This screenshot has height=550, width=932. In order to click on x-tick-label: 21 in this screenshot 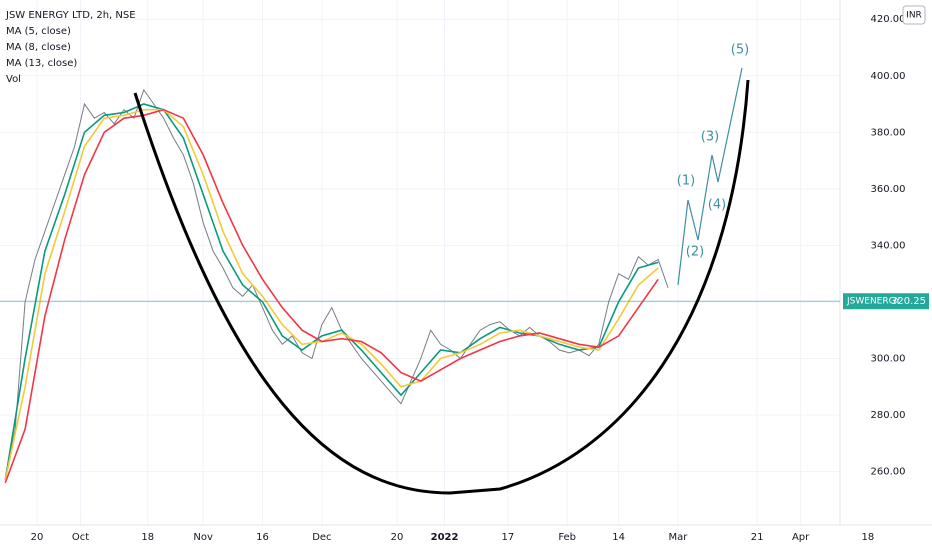, I will do `click(757, 537)`.